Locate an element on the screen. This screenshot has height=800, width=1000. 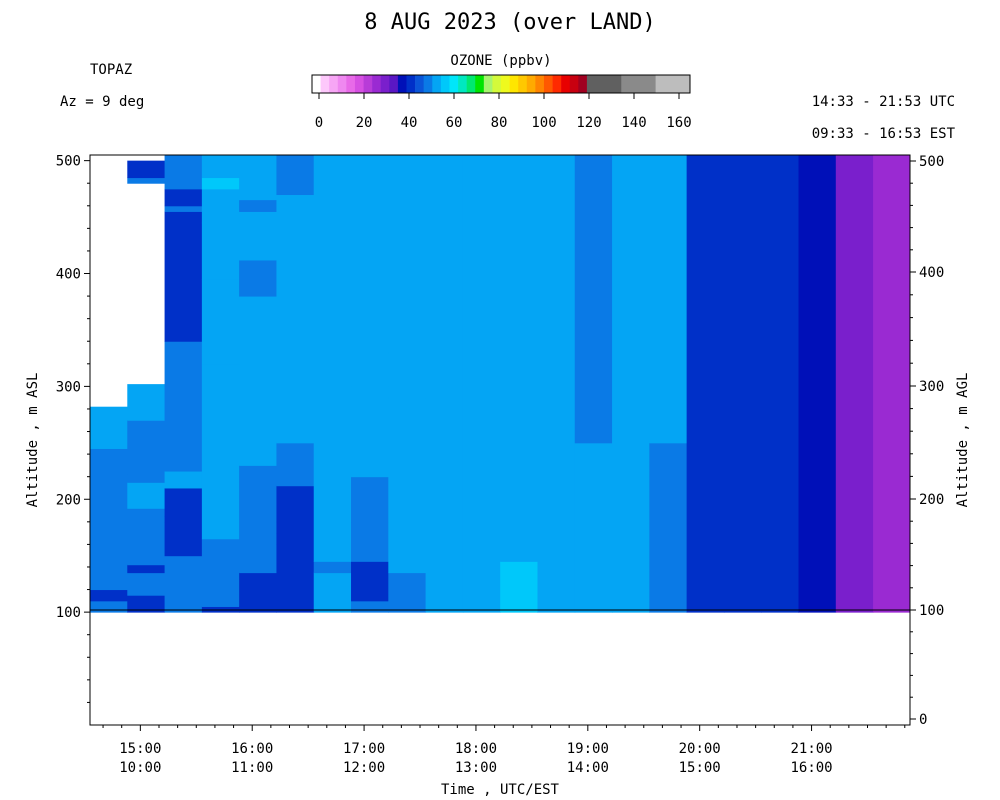
x-tick-label-est: 12:00 is located at coordinates (364, 768).